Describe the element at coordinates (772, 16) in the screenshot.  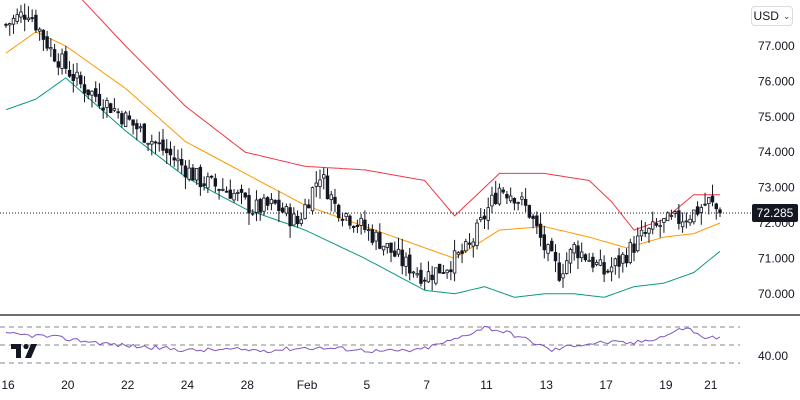
I see `currency-selector-button: USD ⌄` at that location.